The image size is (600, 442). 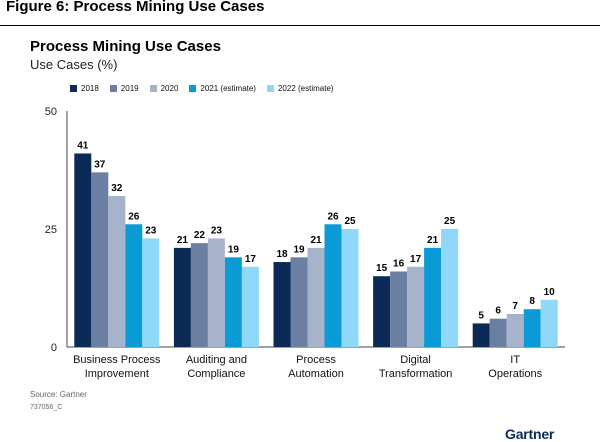 What do you see at coordinates (129, 88) in the screenshot?
I see `legend-label: 2019` at bounding box center [129, 88].